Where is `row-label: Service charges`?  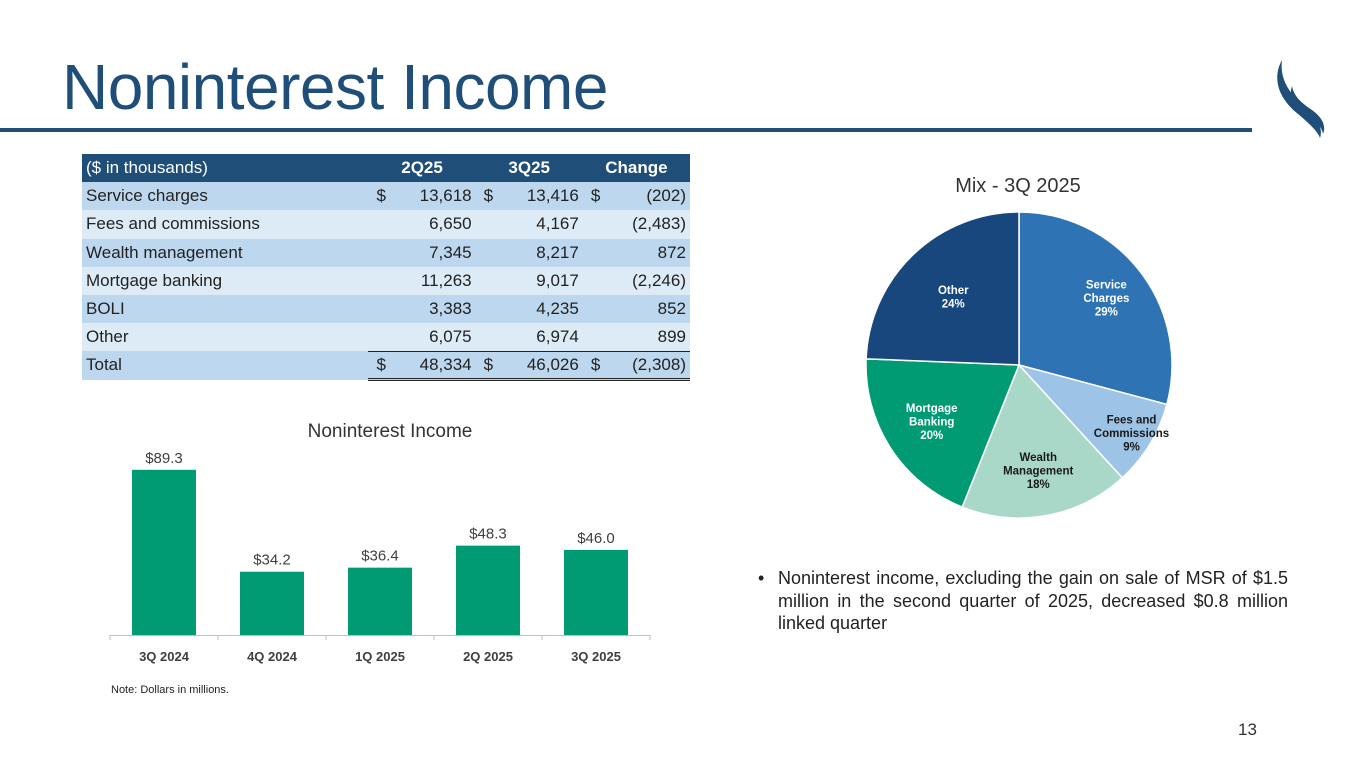
row-label: Service charges is located at coordinates (225, 196).